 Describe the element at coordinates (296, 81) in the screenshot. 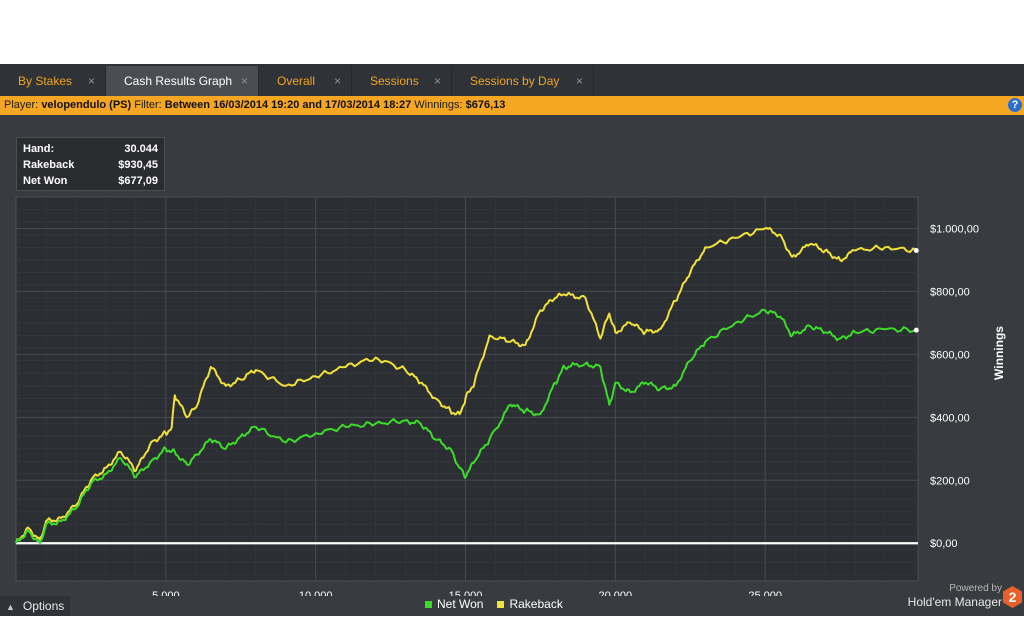

I see `tab-label: Overall` at that location.